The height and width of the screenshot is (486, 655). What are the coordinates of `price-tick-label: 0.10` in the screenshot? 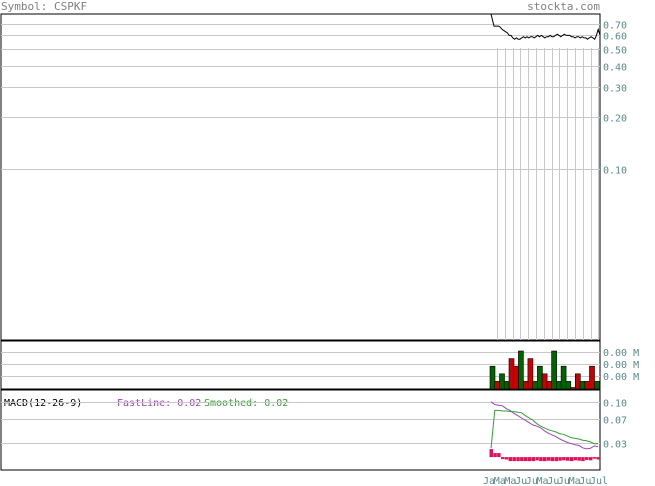 It's located at (615, 171).